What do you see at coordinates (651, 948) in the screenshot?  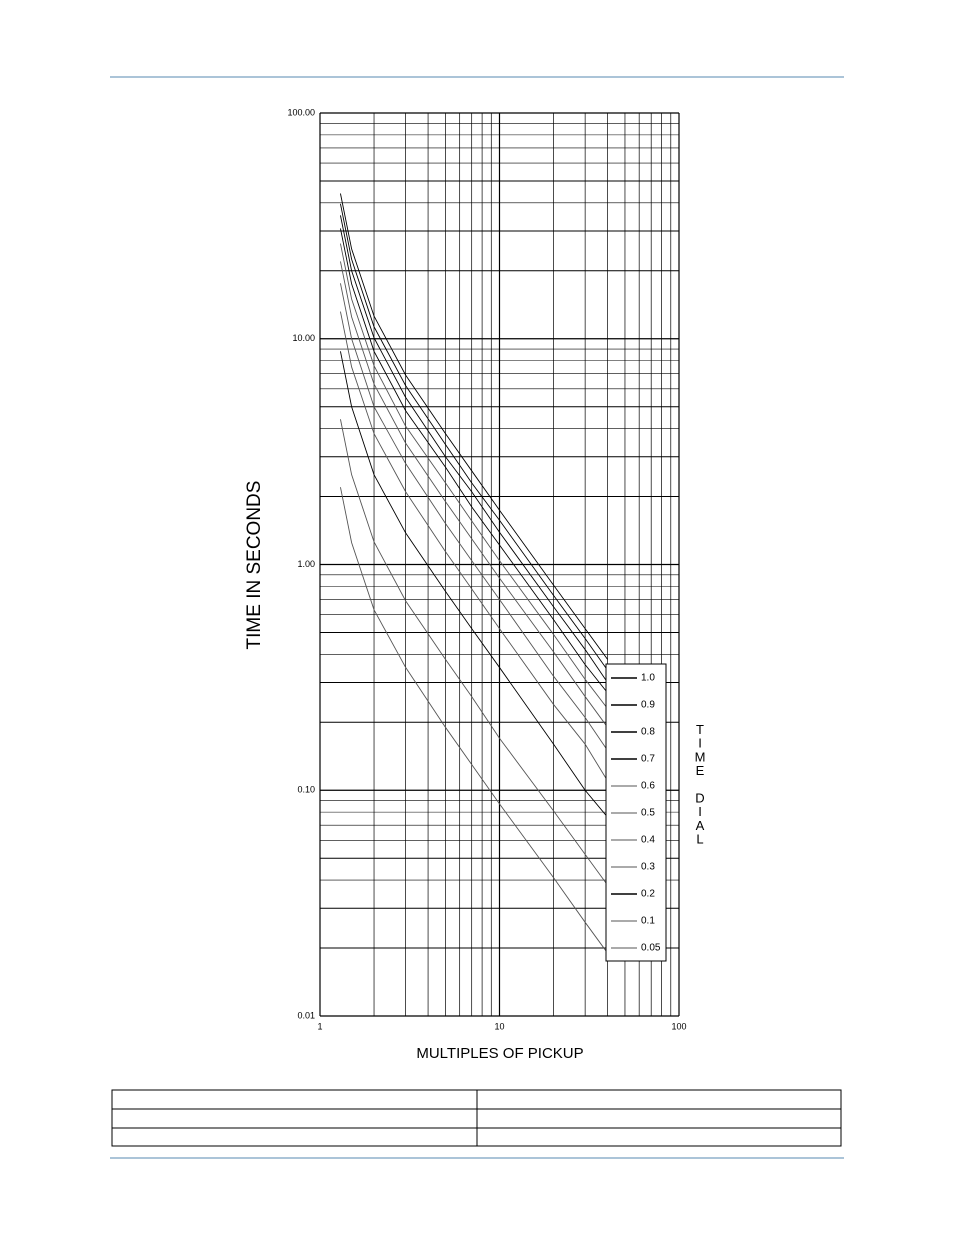 I see `legend-label: 0.05` at bounding box center [651, 948].